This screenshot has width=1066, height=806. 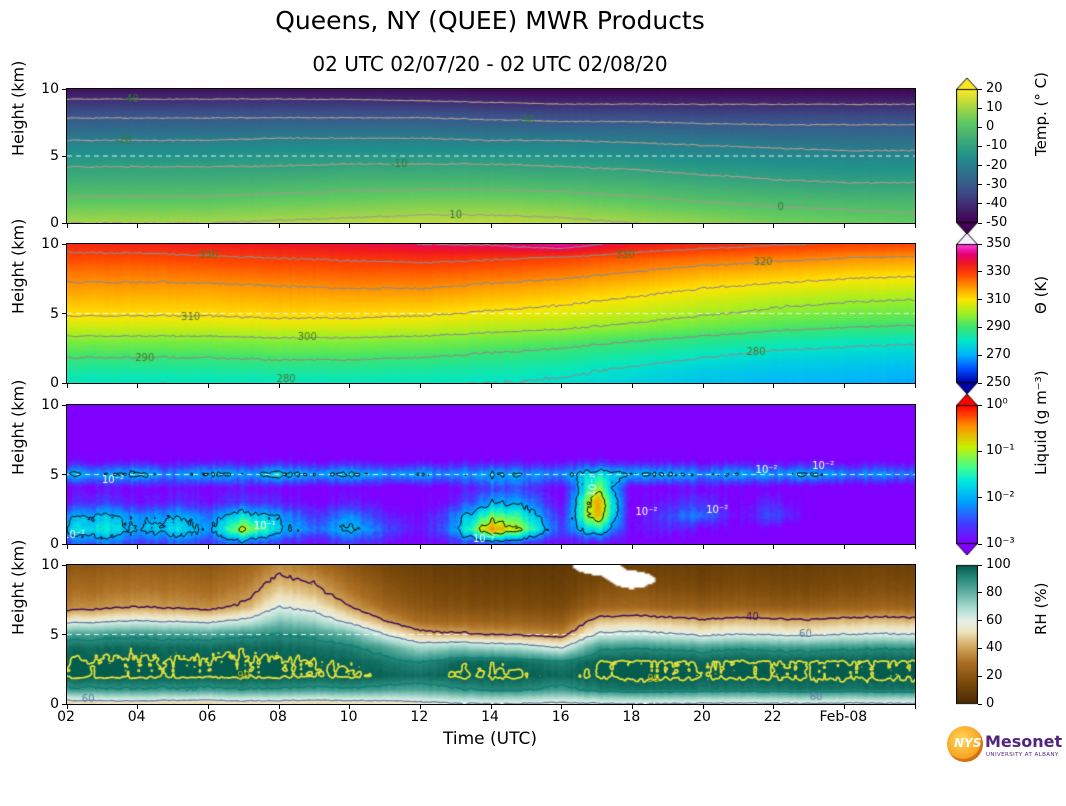 I want to click on x-tick-label: 08, so click(x=278, y=717).